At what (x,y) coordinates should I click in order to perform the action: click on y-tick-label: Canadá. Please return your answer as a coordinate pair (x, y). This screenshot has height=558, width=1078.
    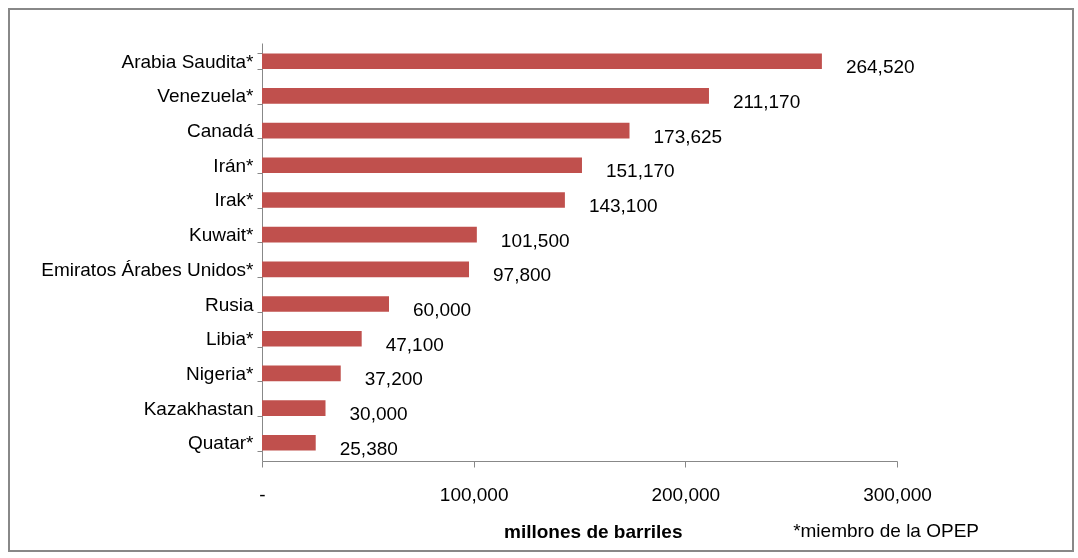
    Looking at the image, I should click on (220, 131).